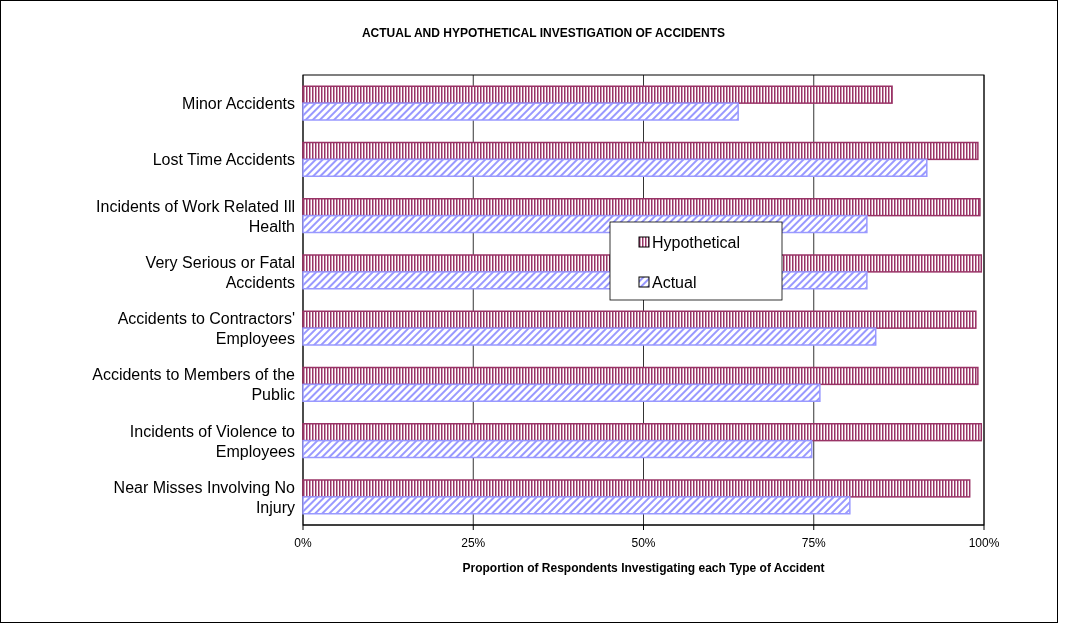 The height and width of the screenshot is (623, 1065). Describe the element at coordinates (206, 328) in the screenshot. I see `y-tick-label: Accidents to Contractors' Employees` at that location.